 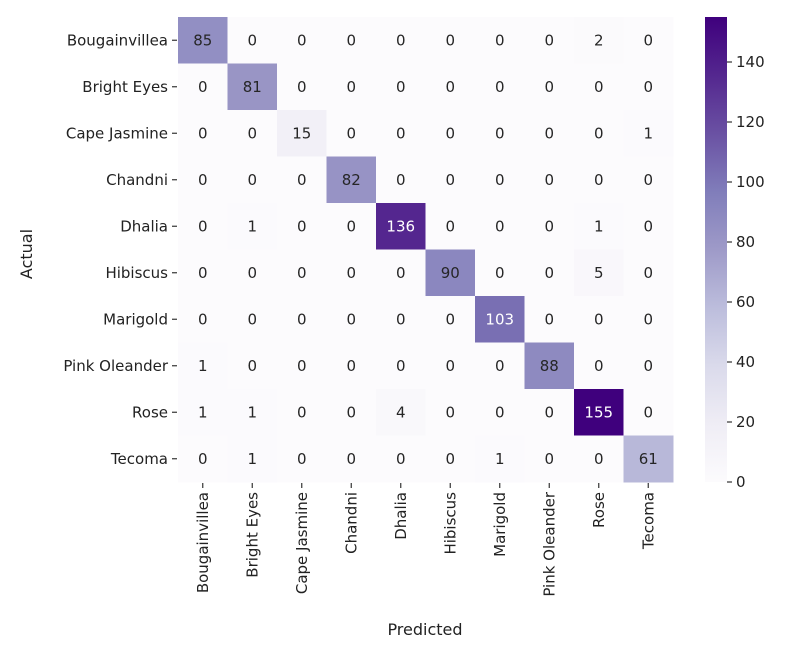 I want to click on cell-value-label: 88, so click(x=549, y=366).